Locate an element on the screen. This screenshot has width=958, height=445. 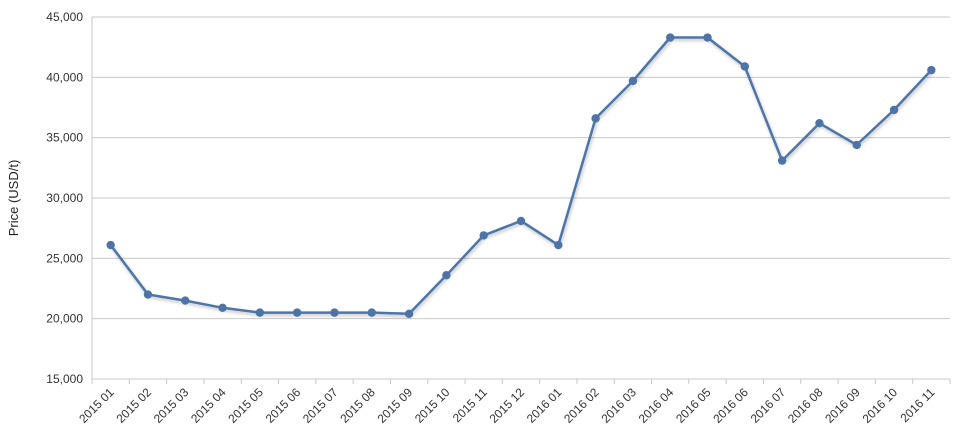
x-tick-label: 2015 10 is located at coordinates (432, 405).